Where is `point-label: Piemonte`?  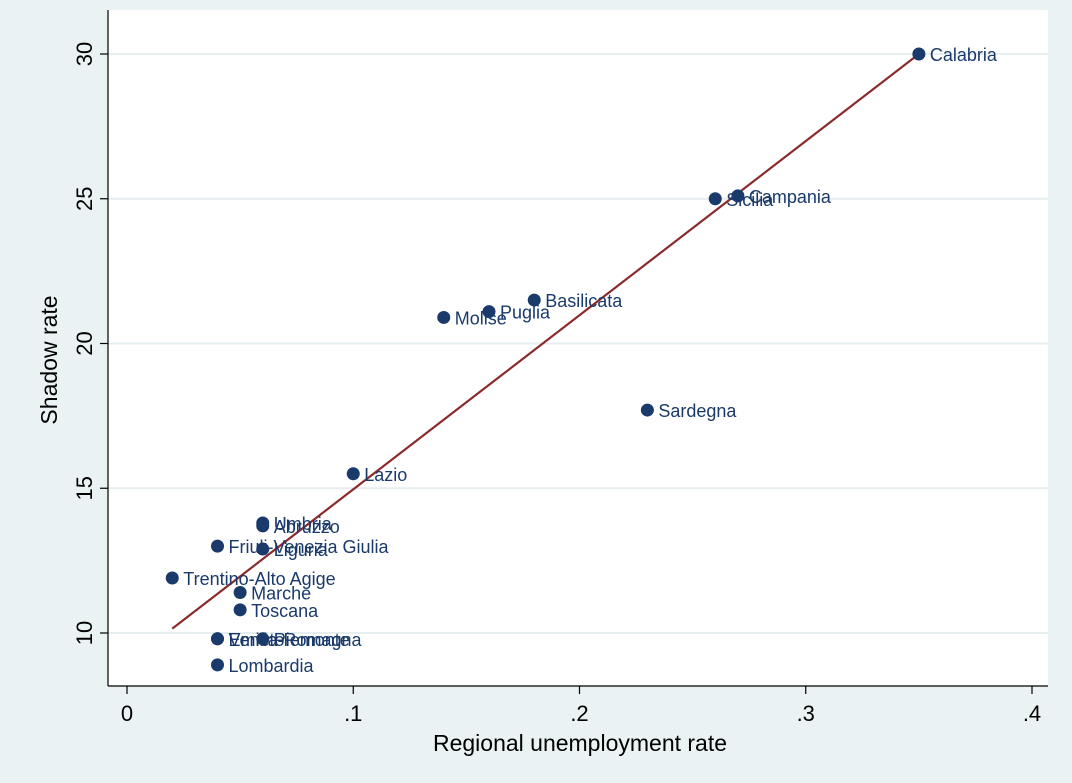 point-label: Piemonte is located at coordinates (312, 640).